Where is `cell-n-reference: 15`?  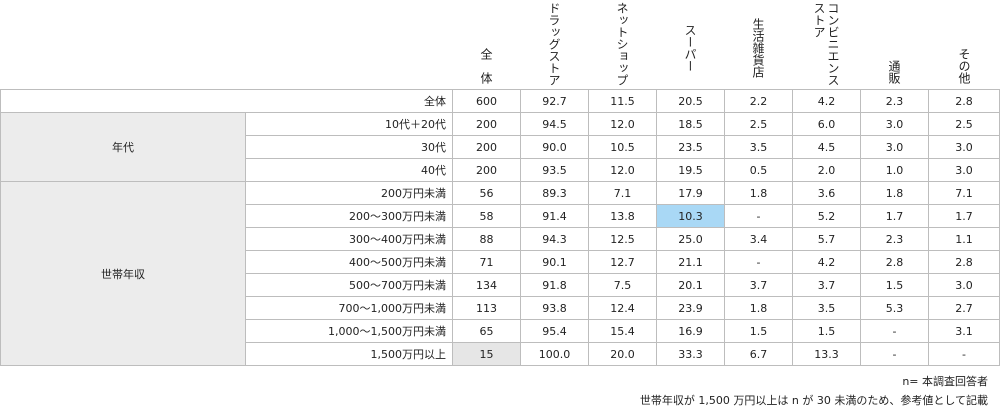 cell-n-reference: 15 is located at coordinates (486, 354).